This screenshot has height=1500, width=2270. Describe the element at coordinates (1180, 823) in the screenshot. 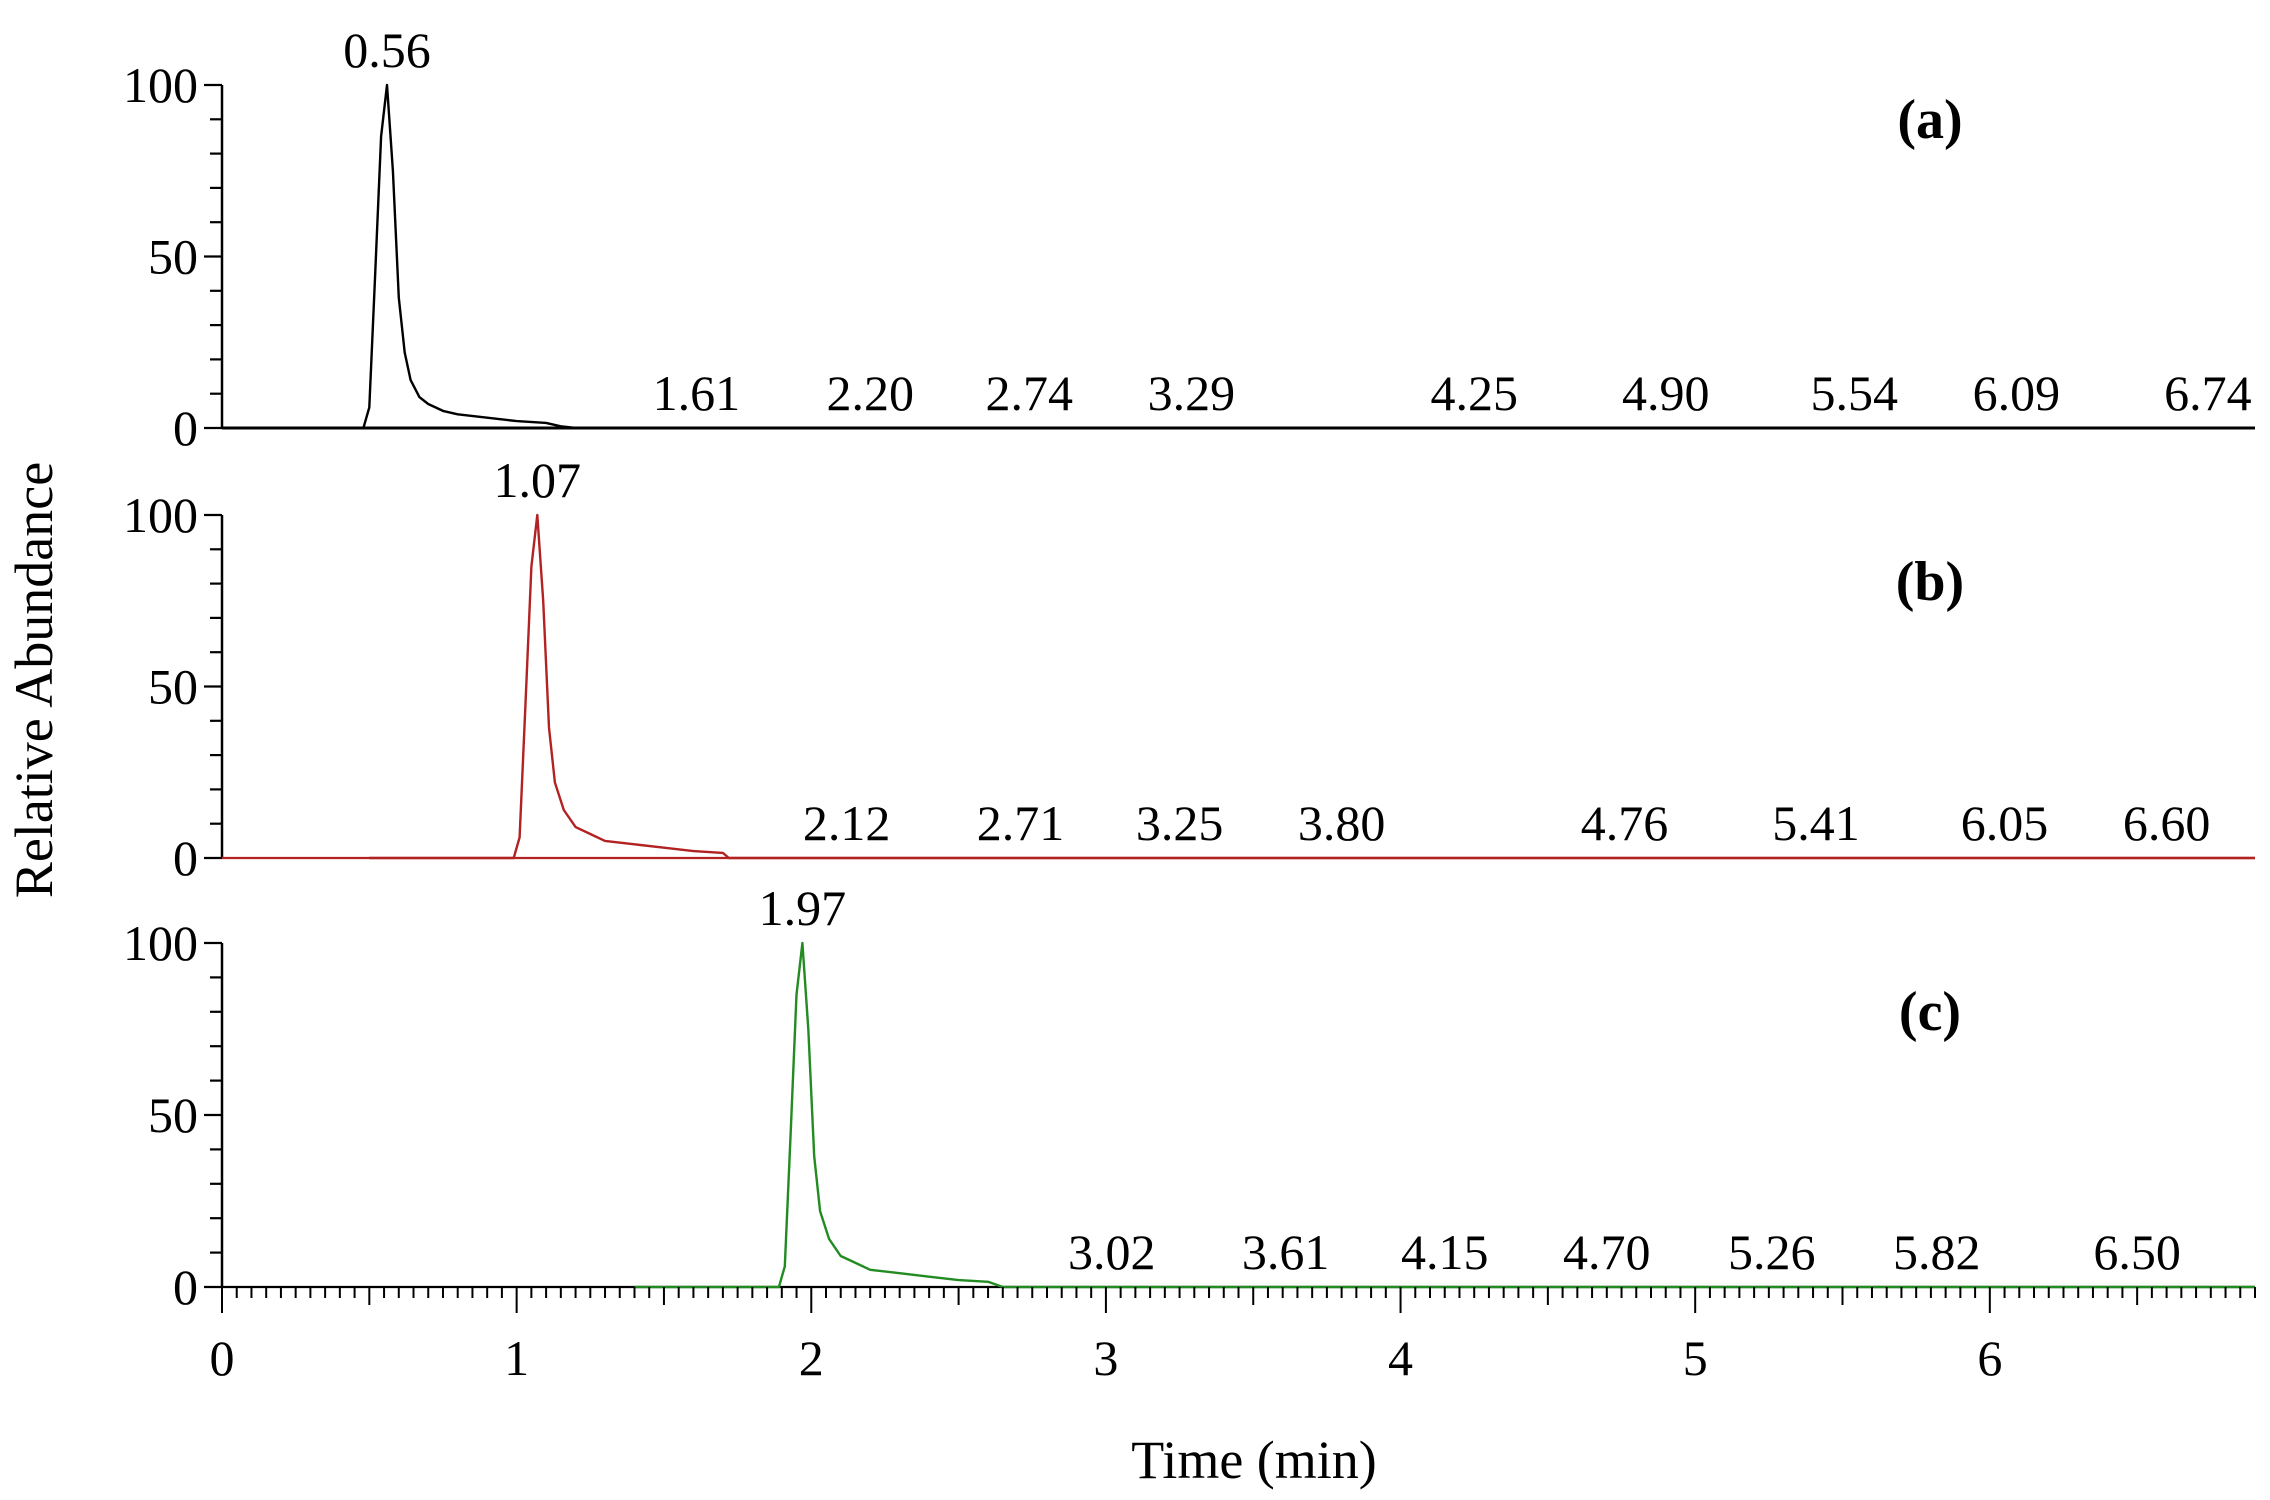

I see `peak-label: 3.25` at that location.